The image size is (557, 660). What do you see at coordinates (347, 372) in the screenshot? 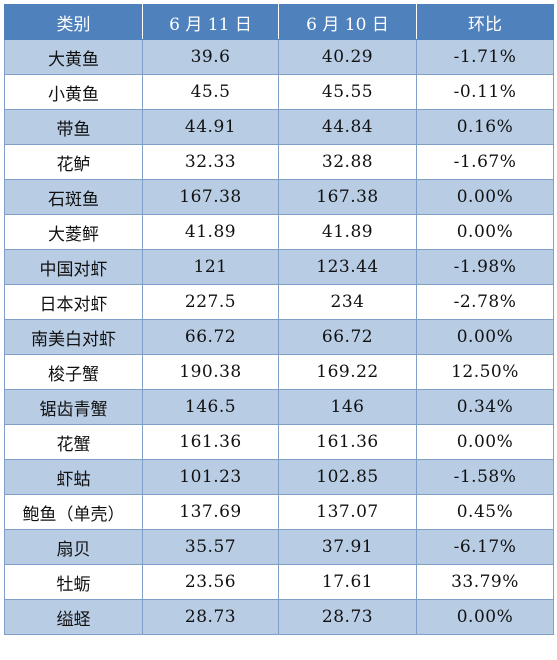
I see `row-jun-10-price: 169.22` at bounding box center [347, 372].